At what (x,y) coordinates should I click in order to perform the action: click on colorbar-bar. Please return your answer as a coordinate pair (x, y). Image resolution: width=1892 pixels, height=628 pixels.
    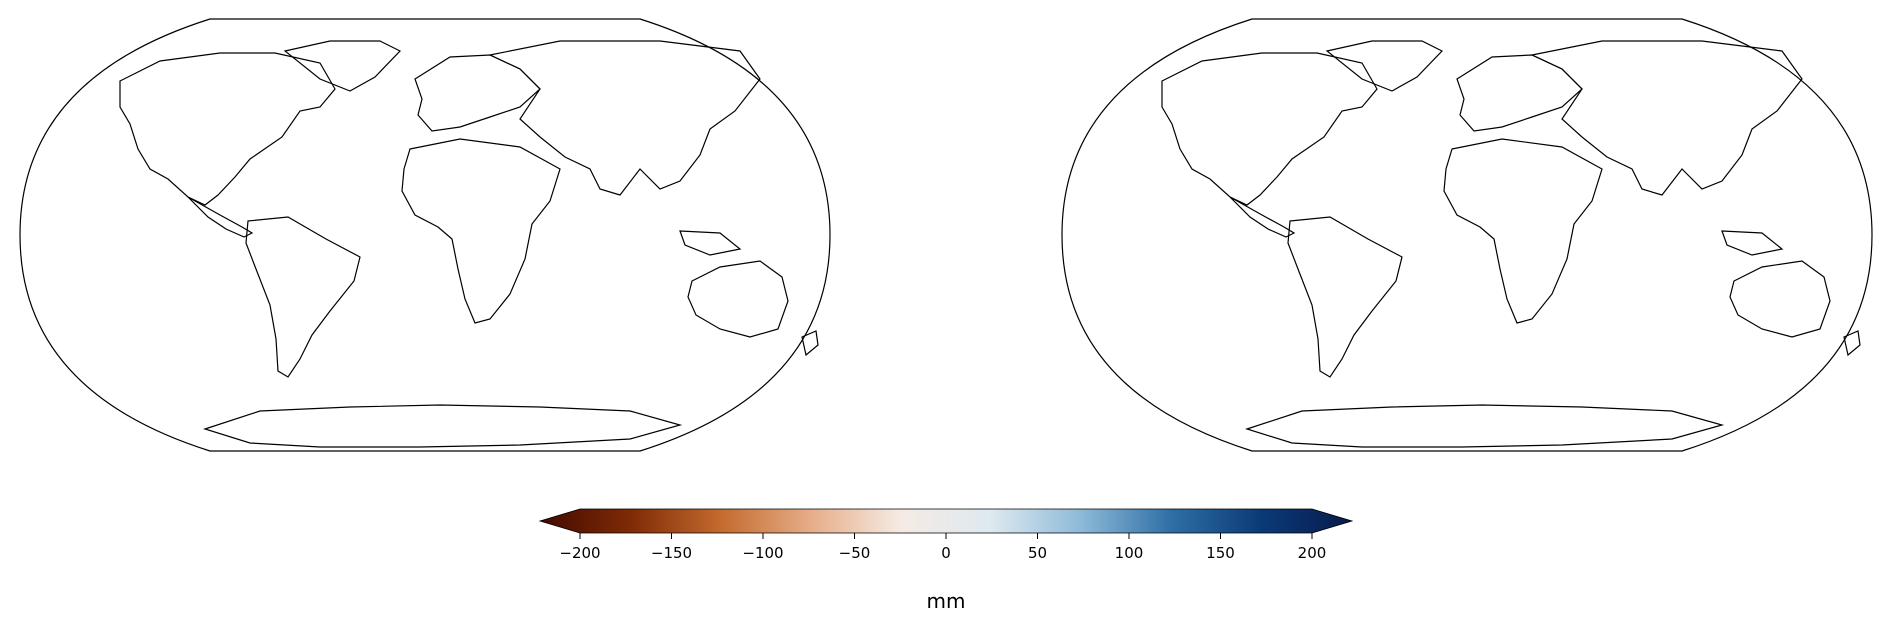
    Looking at the image, I should click on (946, 521).